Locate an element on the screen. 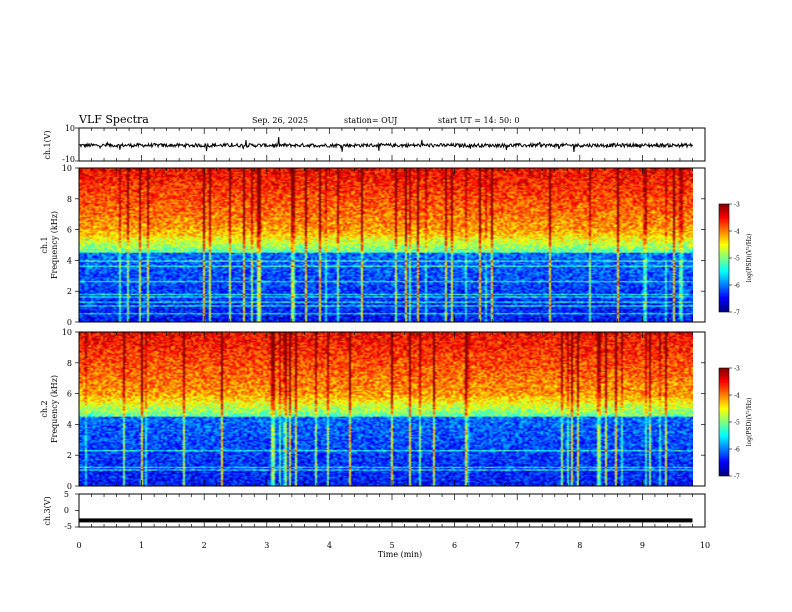 This screenshot has height=612, width=792. x-tick-label: 5 is located at coordinates (391, 545).